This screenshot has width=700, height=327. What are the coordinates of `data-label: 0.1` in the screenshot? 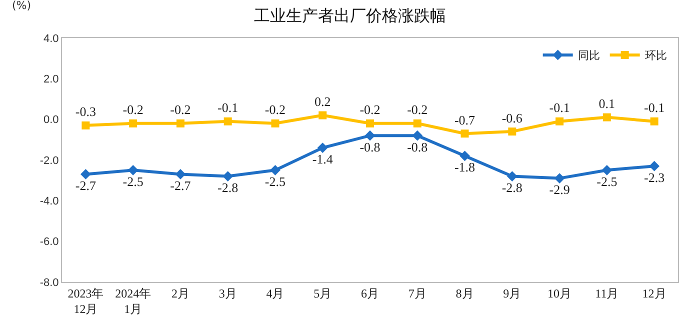 It's located at (607, 104).